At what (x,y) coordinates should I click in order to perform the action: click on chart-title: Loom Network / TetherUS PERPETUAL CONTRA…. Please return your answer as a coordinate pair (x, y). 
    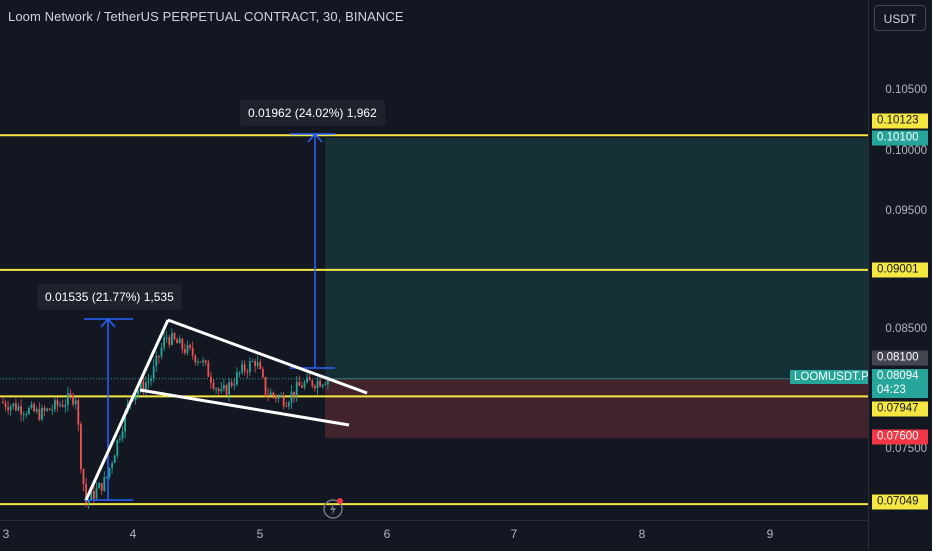
    Looking at the image, I should click on (206, 16).